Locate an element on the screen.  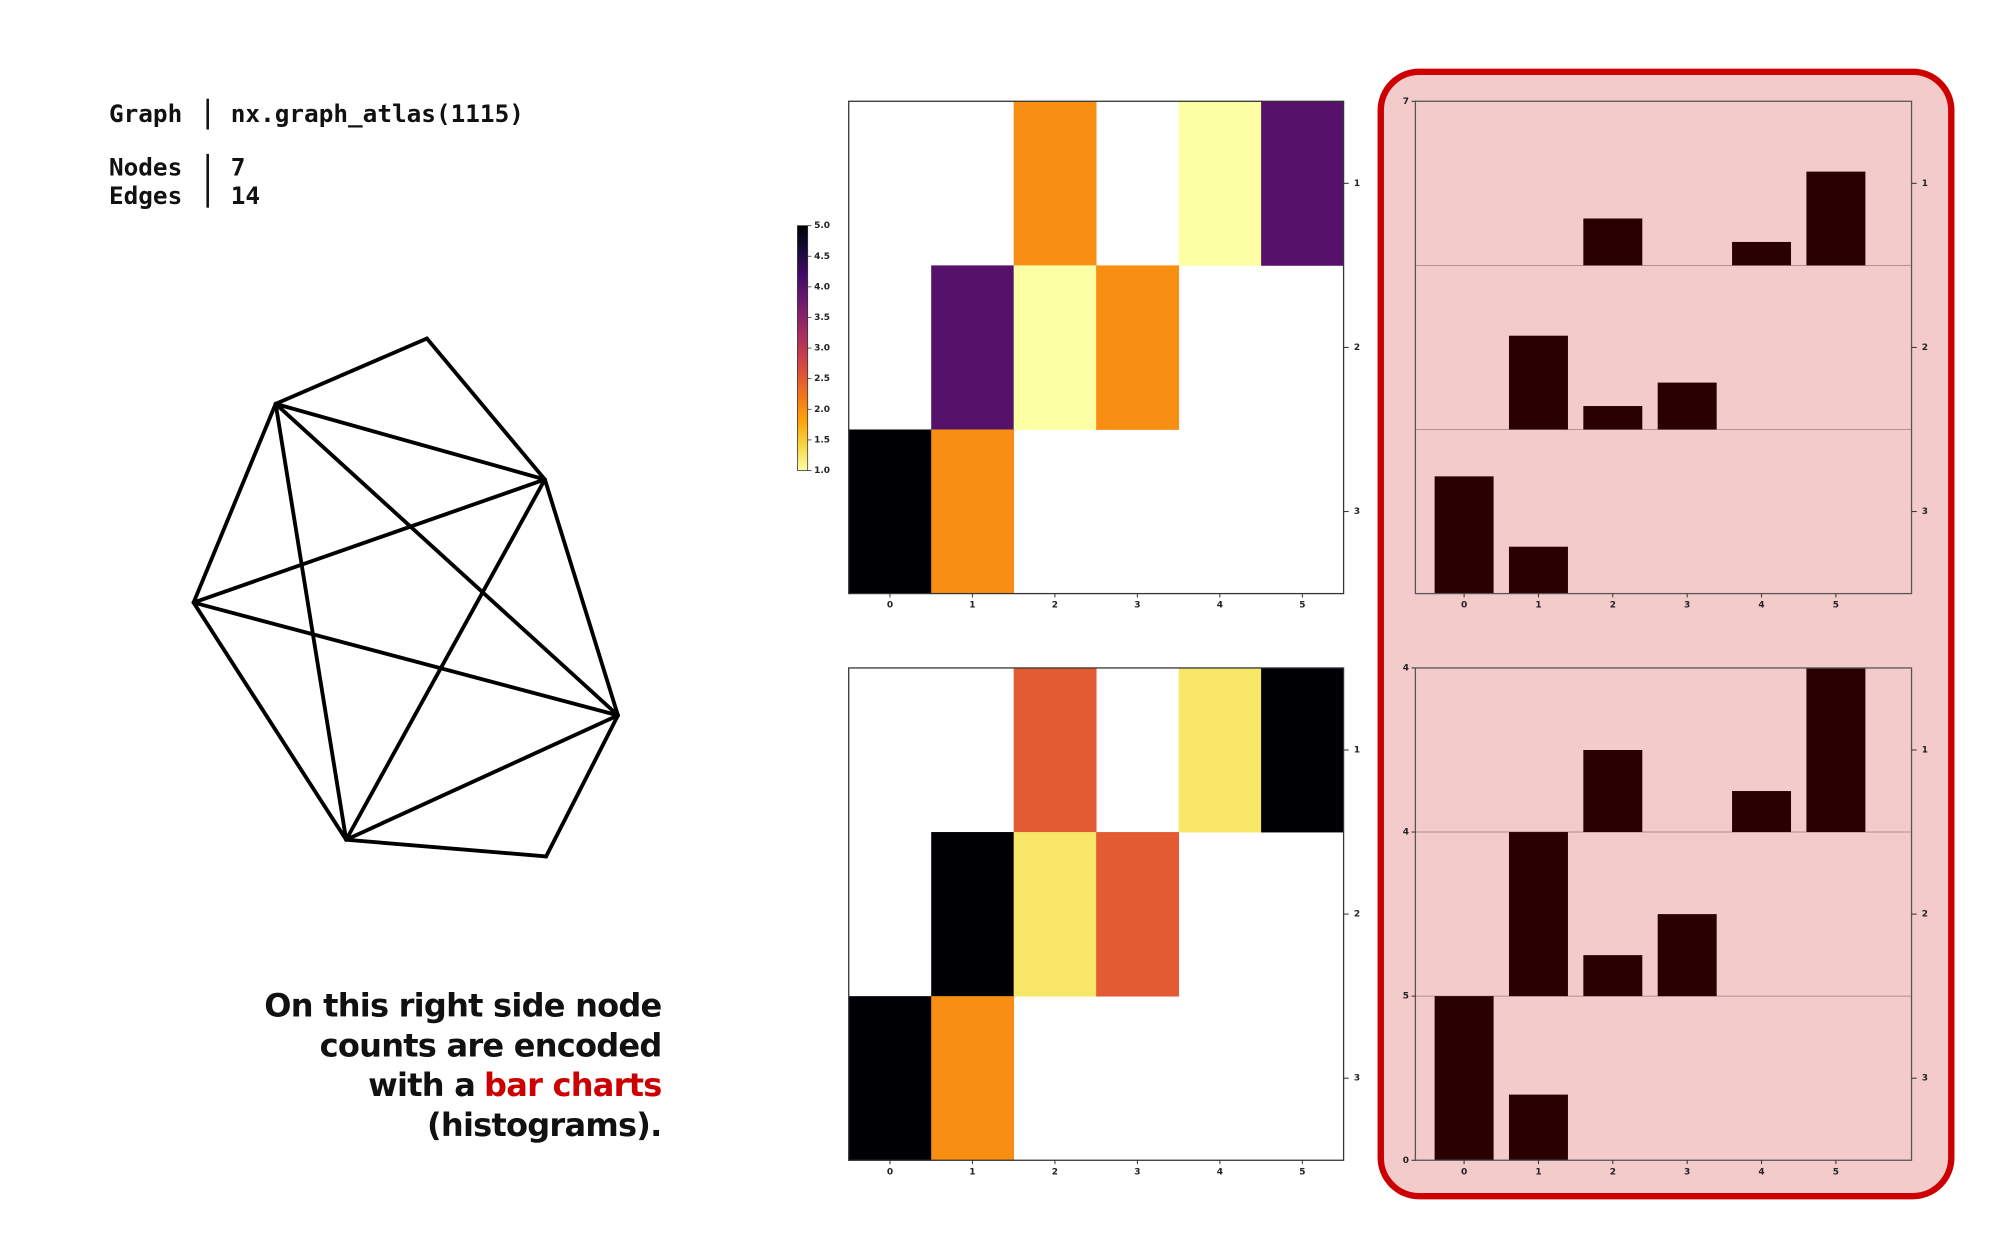
graph-drawing is located at coordinates (405, 597).